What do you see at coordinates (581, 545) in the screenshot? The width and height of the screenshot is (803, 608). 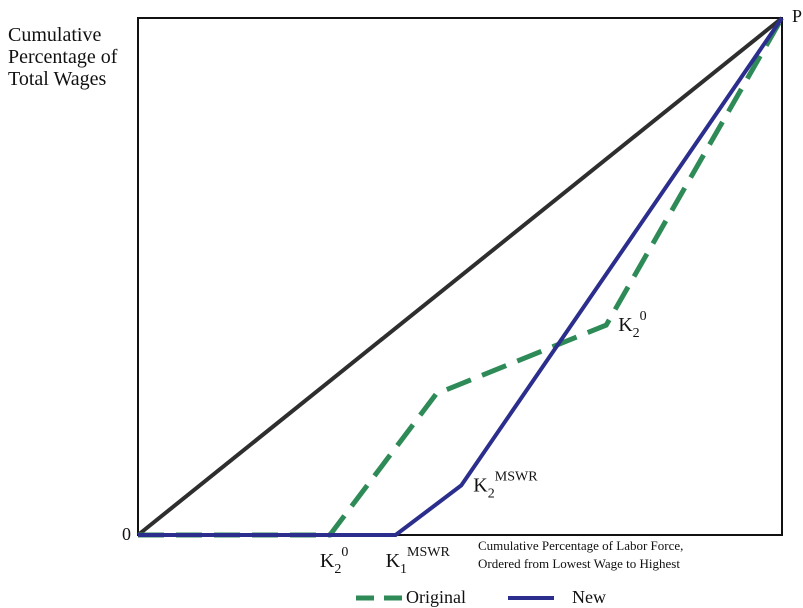 I see `x-axis-label-line-1: Cumulative Percentage of Labor Force,` at bounding box center [581, 545].